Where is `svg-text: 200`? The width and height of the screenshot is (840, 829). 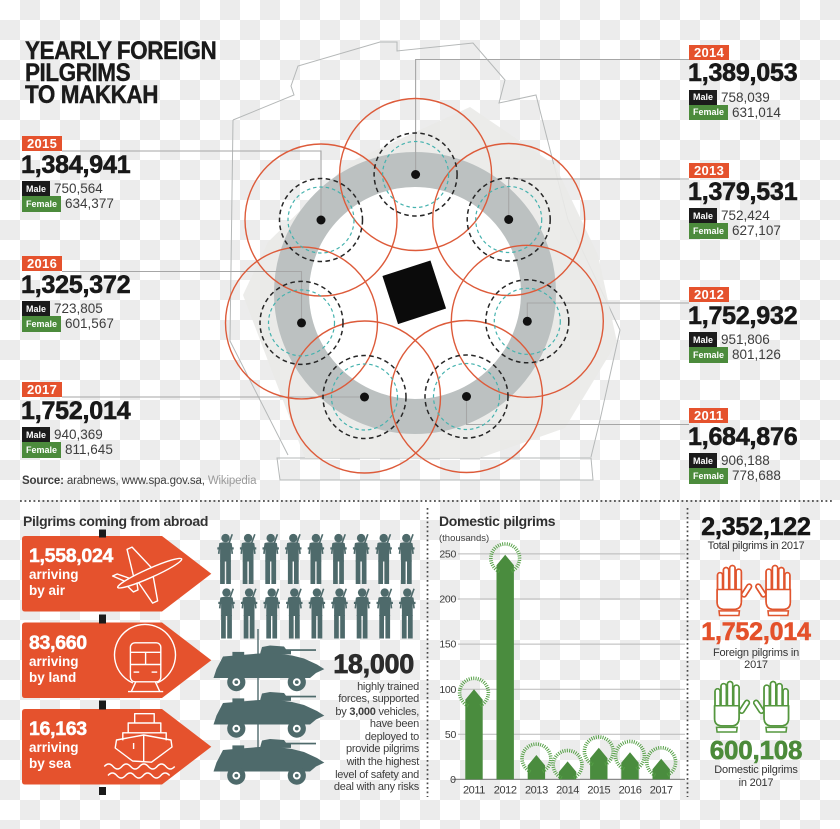
svg-text: 200 is located at coordinates (447, 600).